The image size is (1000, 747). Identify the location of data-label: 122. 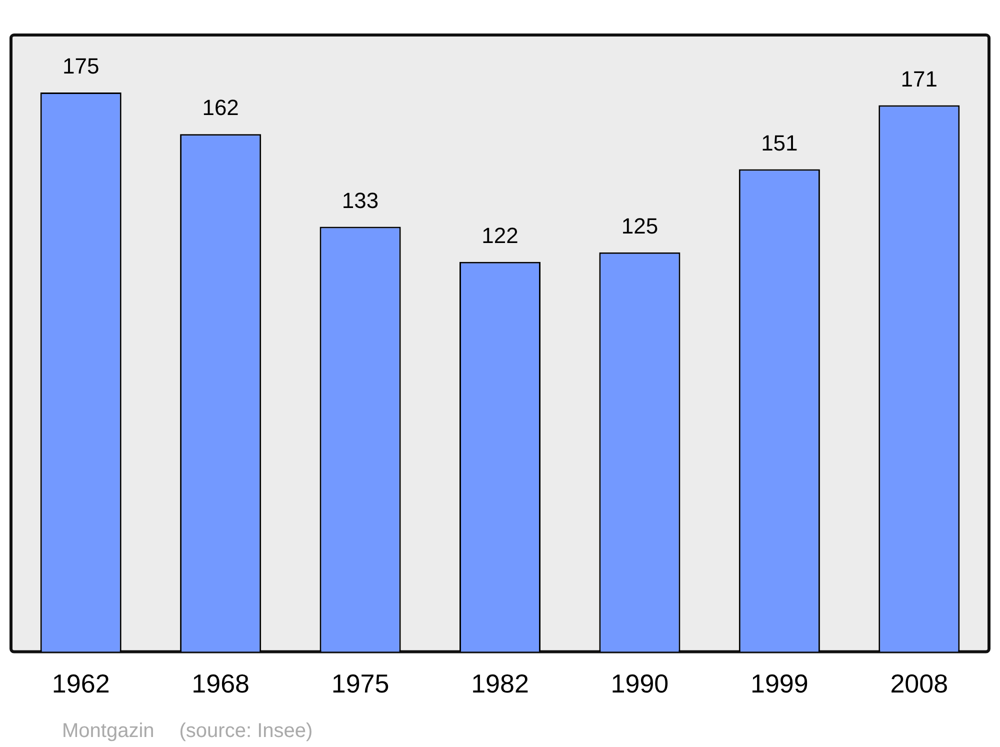
(500, 235).